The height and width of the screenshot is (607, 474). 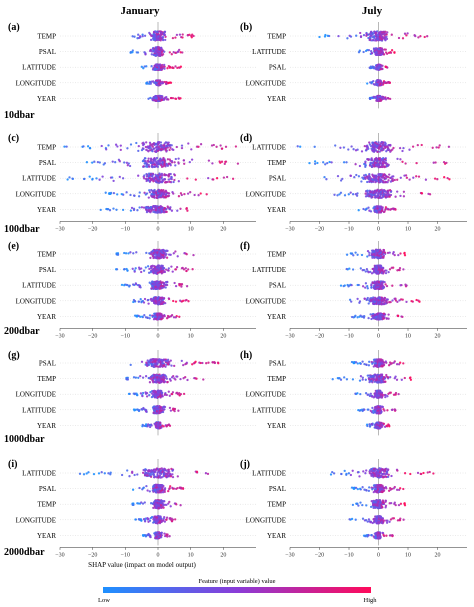 I want to click on feature-label: YEAR, so click(x=276, y=99).